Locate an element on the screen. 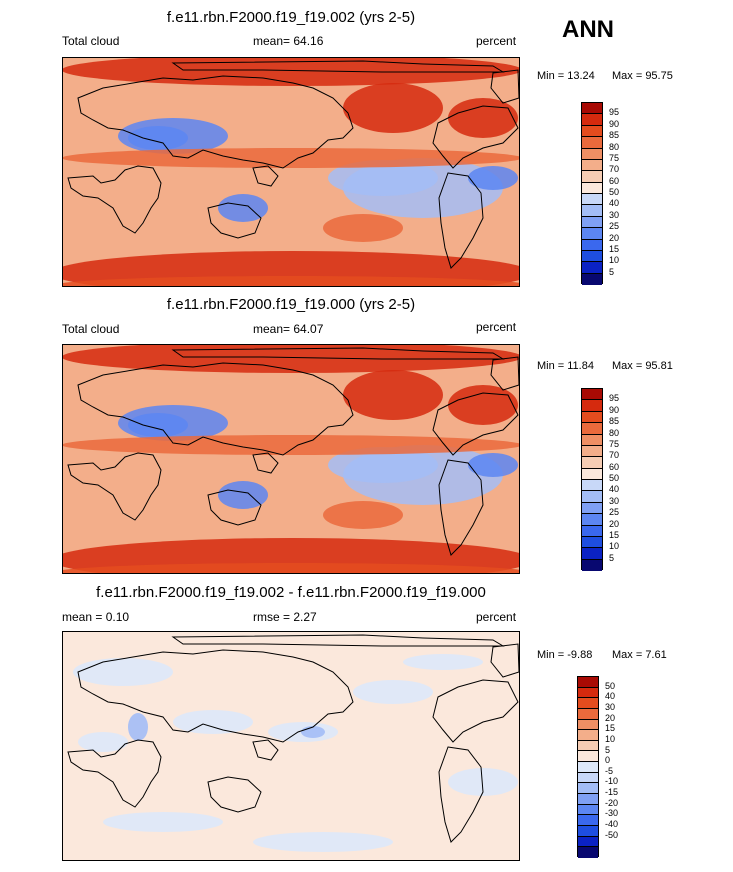 Image resolution: width=733 pixels, height=872 pixels. panel-2-variable-label: Total cloud is located at coordinates (91, 329).